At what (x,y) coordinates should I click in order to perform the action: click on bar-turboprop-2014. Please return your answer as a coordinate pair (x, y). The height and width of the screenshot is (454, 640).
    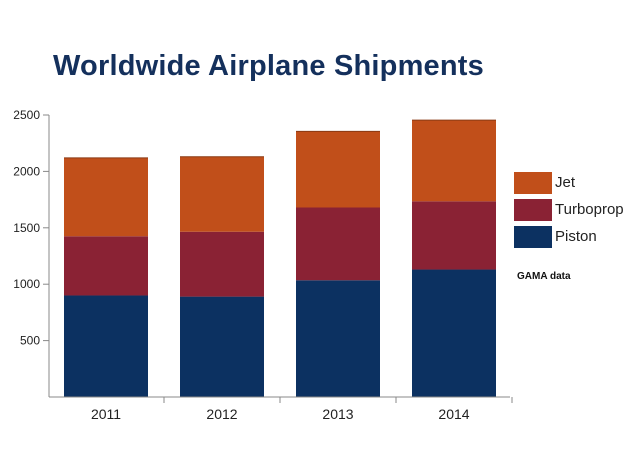
    Looking at the image, I should click on (454, 235).